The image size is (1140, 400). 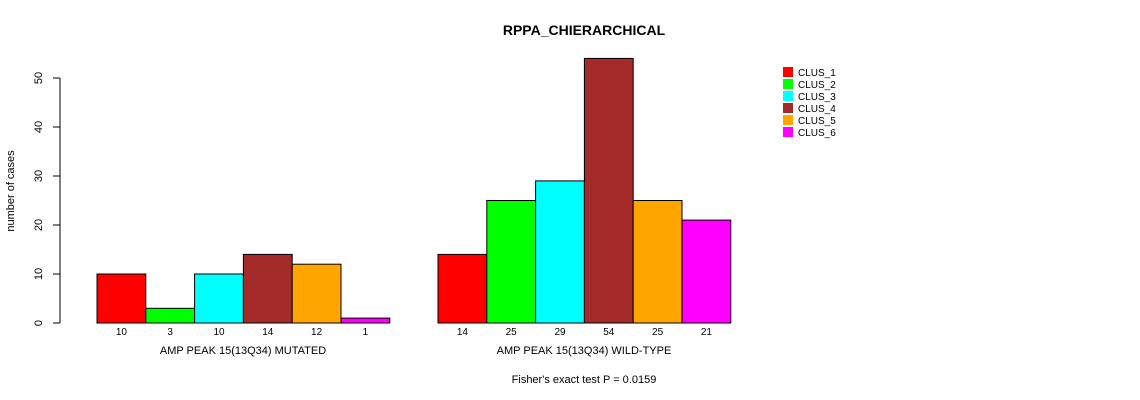 I want to click on y-tick-label: 10, so click(x=39, y=274).